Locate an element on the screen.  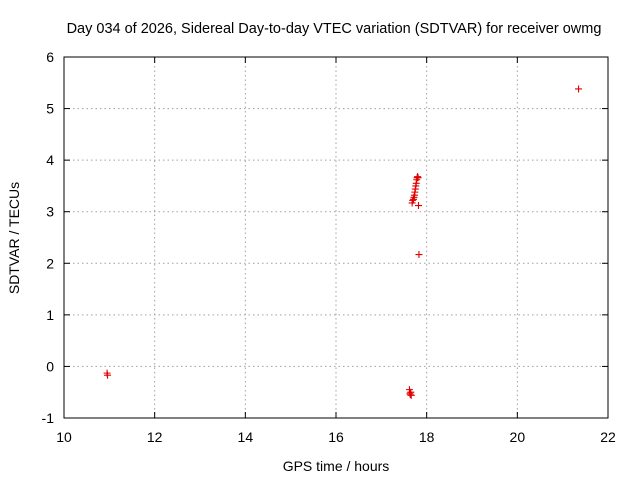
y-axis-label: SDTVAR / TECUs is located at coordinates (14, 238).